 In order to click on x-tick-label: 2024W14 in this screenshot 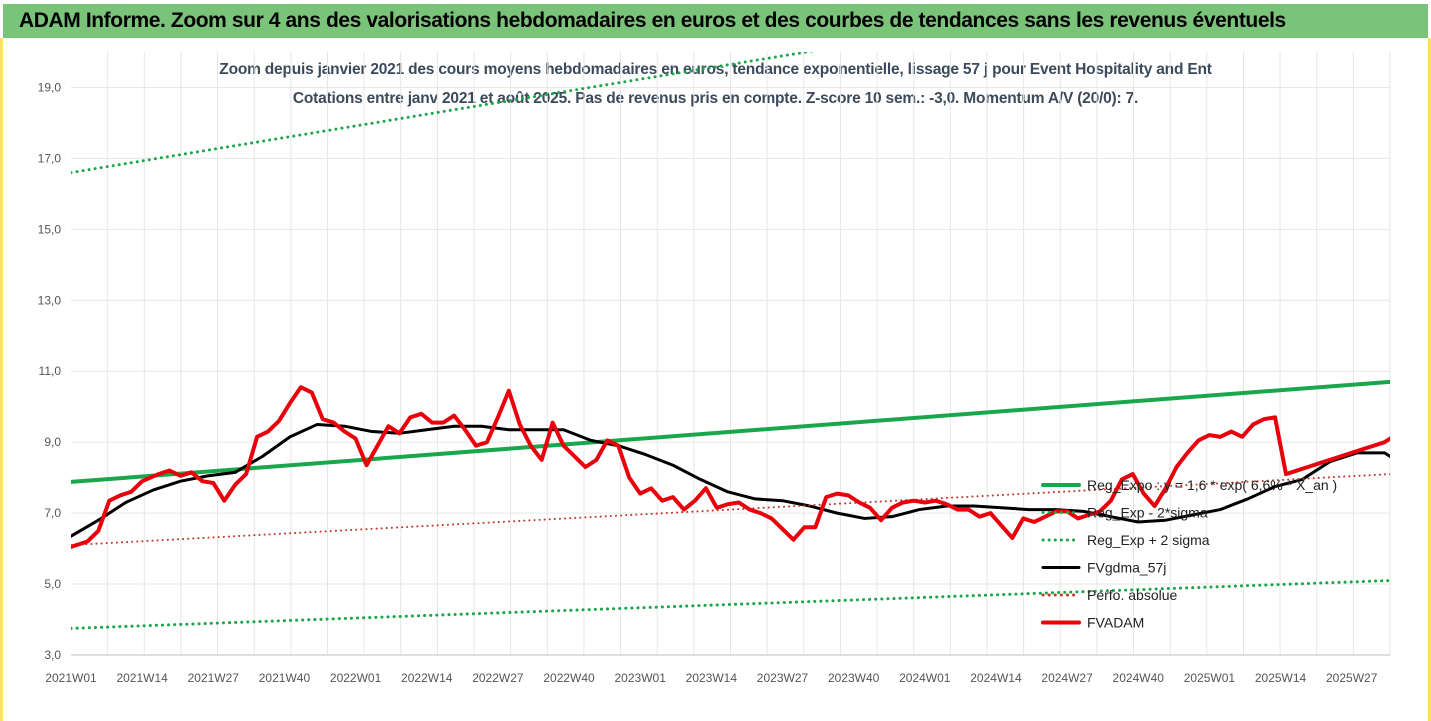, I will do `click(996, 678)`.